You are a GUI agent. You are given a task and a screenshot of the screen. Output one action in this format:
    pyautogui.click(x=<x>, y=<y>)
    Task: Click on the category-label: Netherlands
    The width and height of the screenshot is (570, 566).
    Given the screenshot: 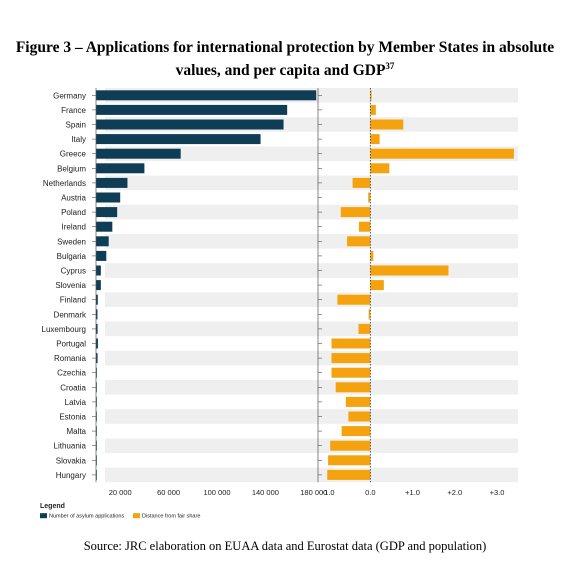 What is the action you would take?
    pyautogui.click(x=64, y=183)
    